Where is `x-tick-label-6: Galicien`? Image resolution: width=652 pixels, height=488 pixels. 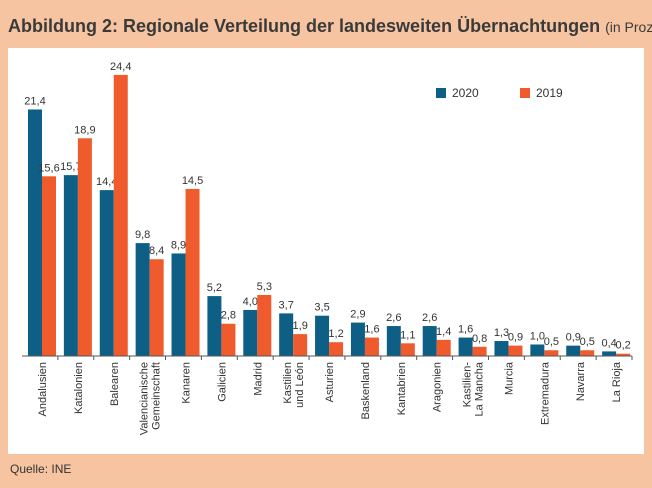 x-tick-label-6: Galicien is located at coordinates (222, 382).